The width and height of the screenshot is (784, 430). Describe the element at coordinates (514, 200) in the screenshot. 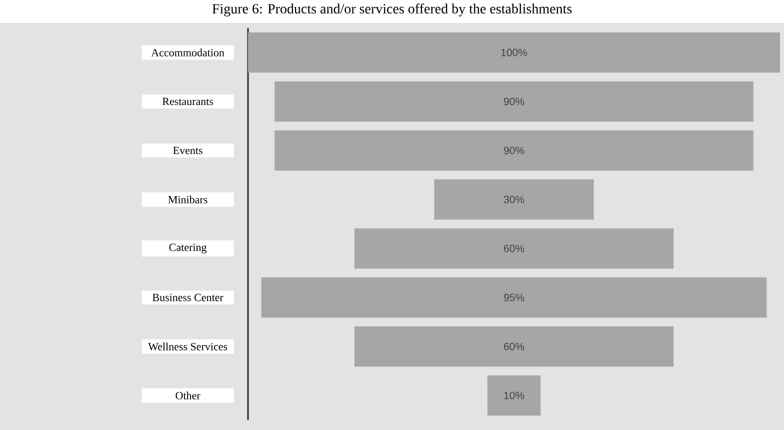

I see `data-label: 30%` at that location.